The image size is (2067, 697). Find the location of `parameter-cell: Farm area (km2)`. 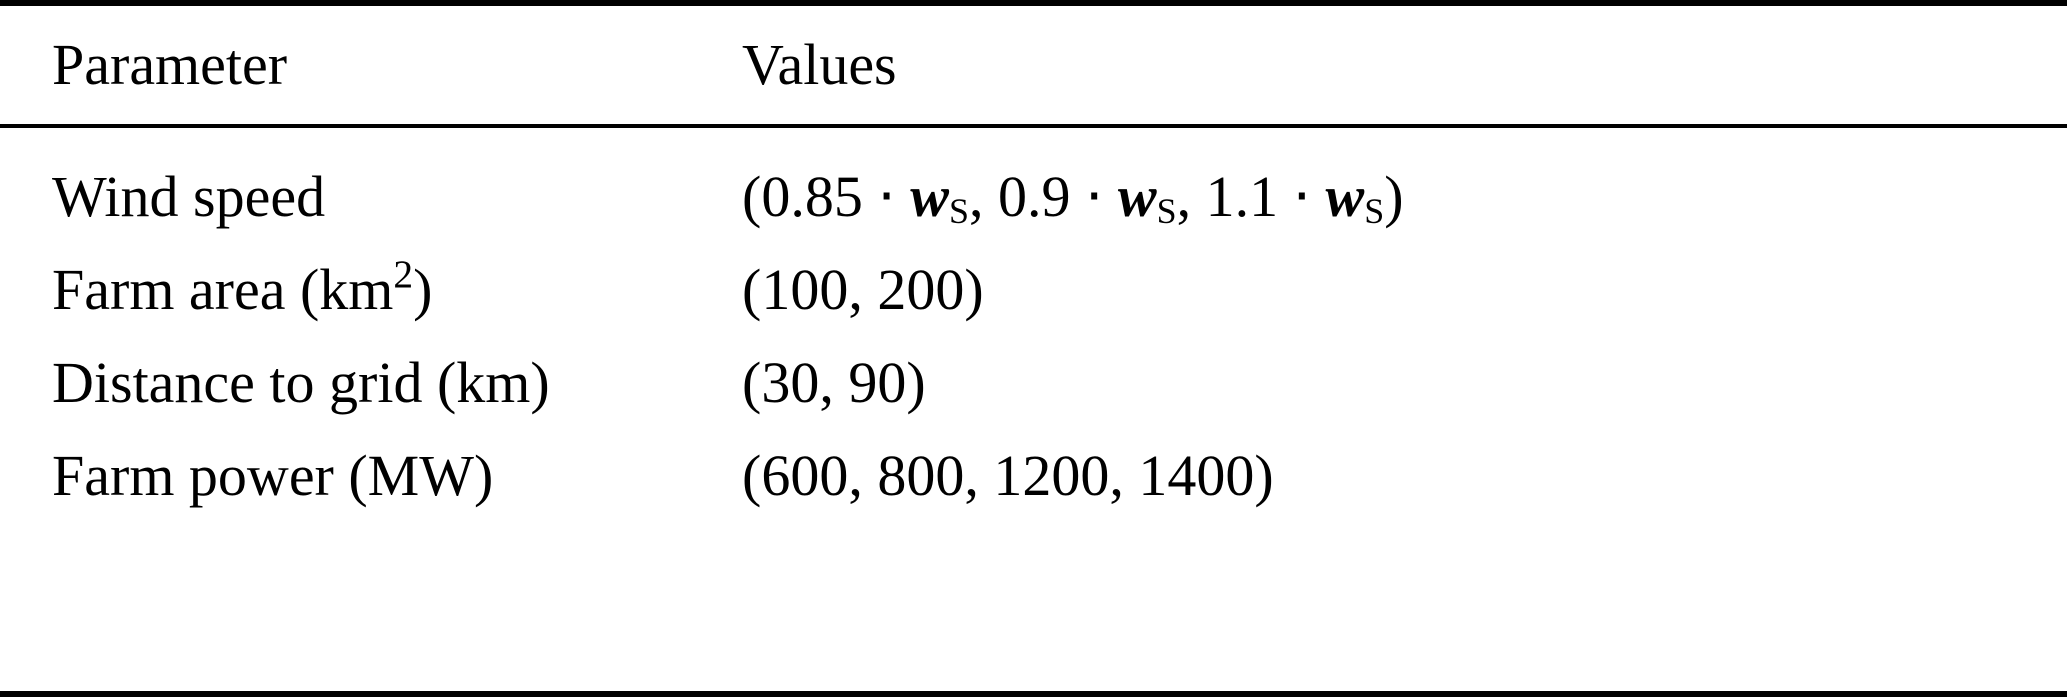

parameter-cell: Farm area (km2) is located at coordinates (242, 286).